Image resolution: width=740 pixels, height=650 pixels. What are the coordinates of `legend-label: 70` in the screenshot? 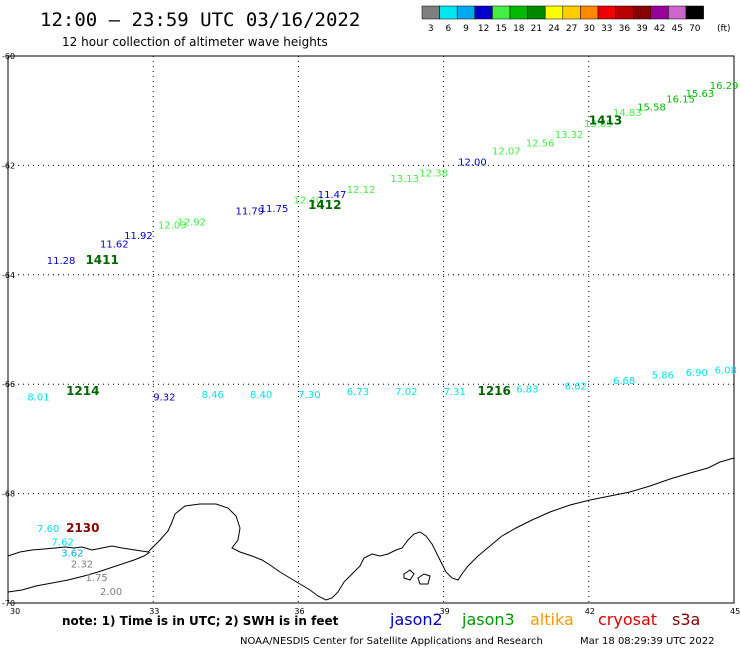 It's located at (695, 29).